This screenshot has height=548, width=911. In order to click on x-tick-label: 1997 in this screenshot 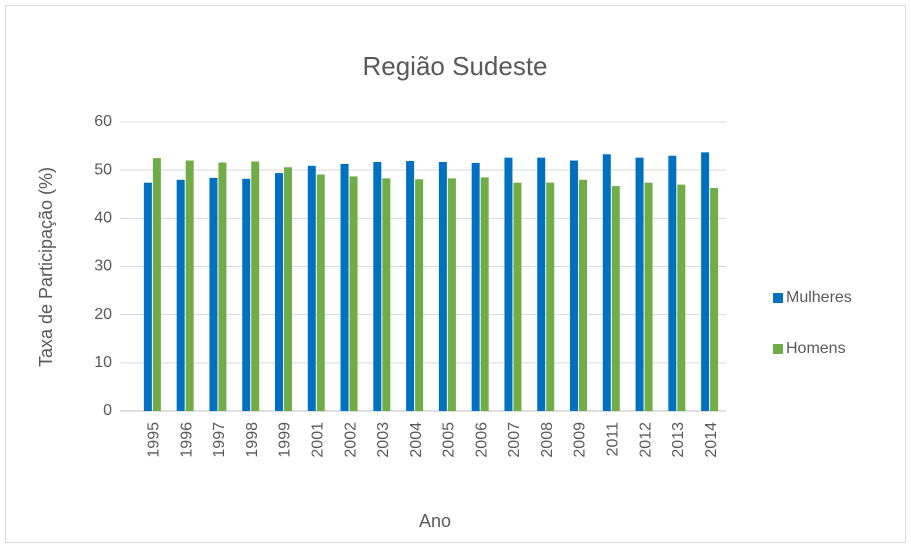, I will do `click(219, 440)`.